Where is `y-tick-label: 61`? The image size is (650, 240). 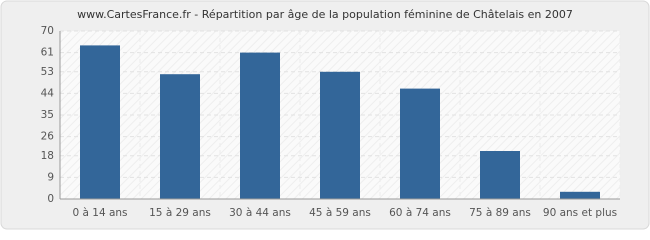 y-tick-label: 61 is located at coordinates (47, 53).